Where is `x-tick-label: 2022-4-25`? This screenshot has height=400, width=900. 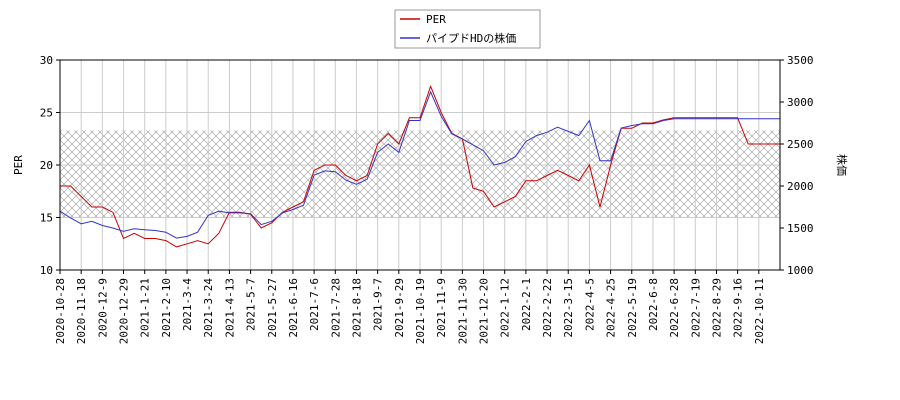 x-tick-label: 2022-4-25 is located at coordinates (611, 308).